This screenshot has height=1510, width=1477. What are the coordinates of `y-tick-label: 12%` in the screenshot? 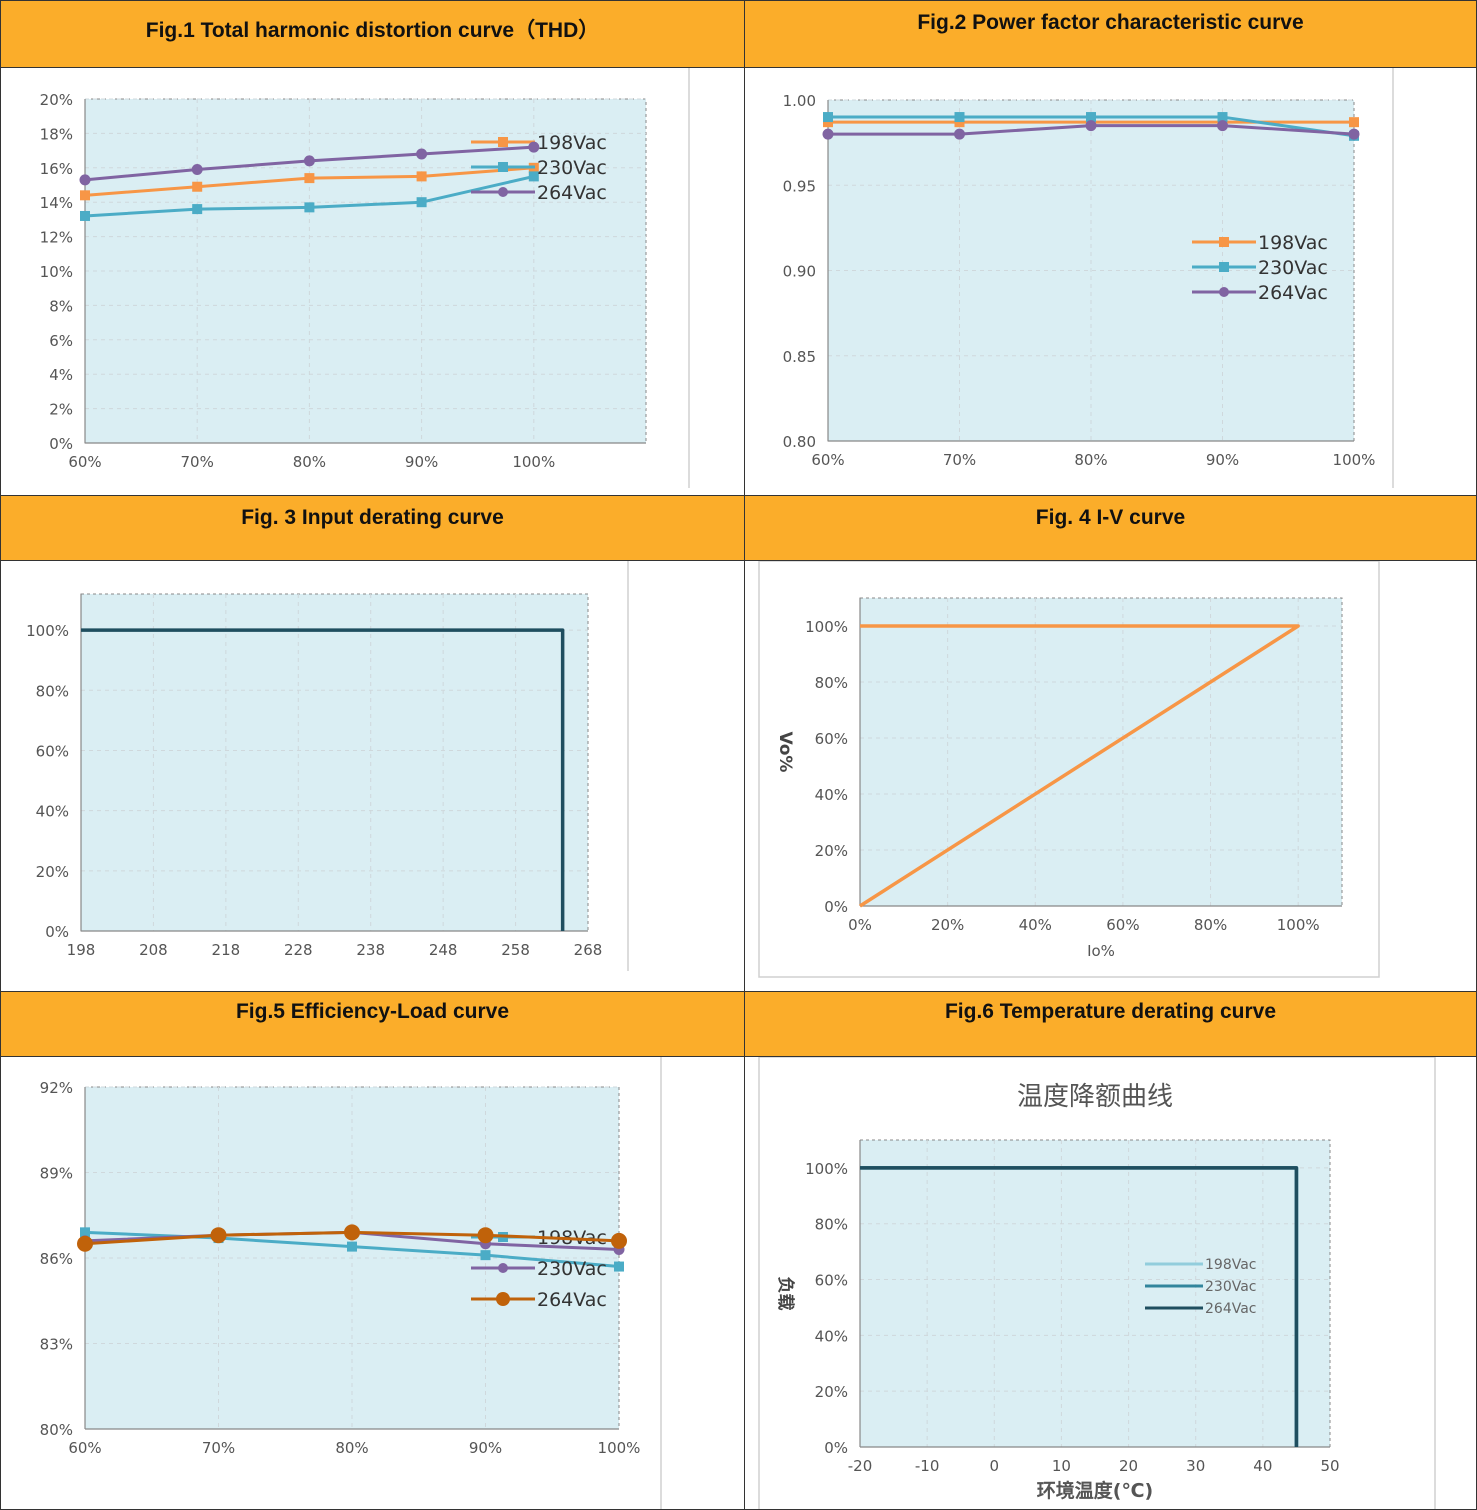 It's located at (56, 238).